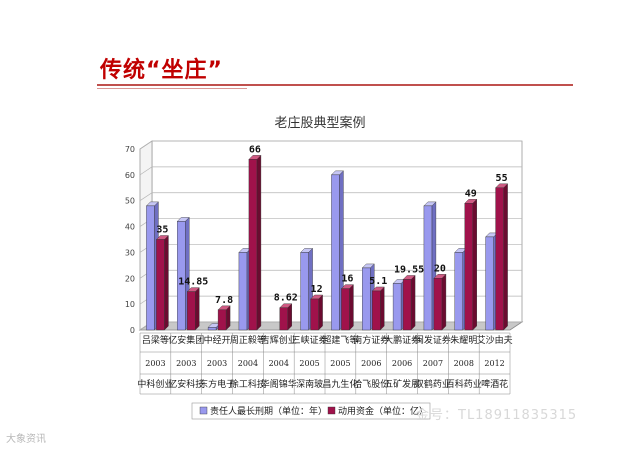 The height and width of the screenshot is (453, 640). I want to click on bar-funds-8-side, so click(413, 302).